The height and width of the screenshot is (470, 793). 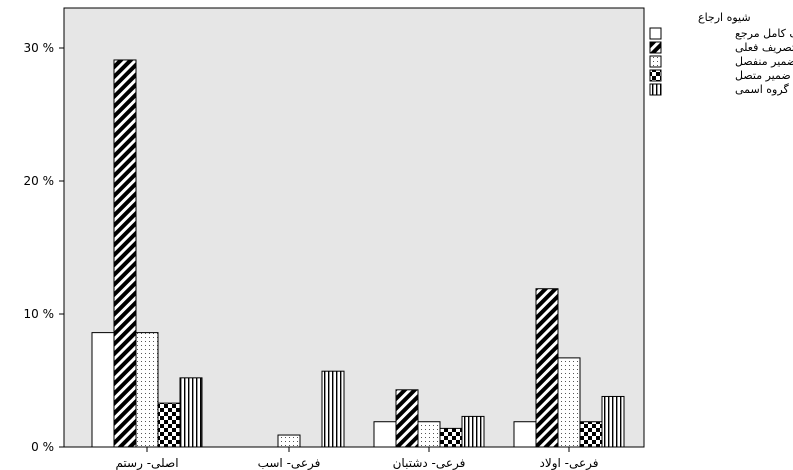 I want to click on legend-label: ضمیر متصل, so click(x=763, y=75).